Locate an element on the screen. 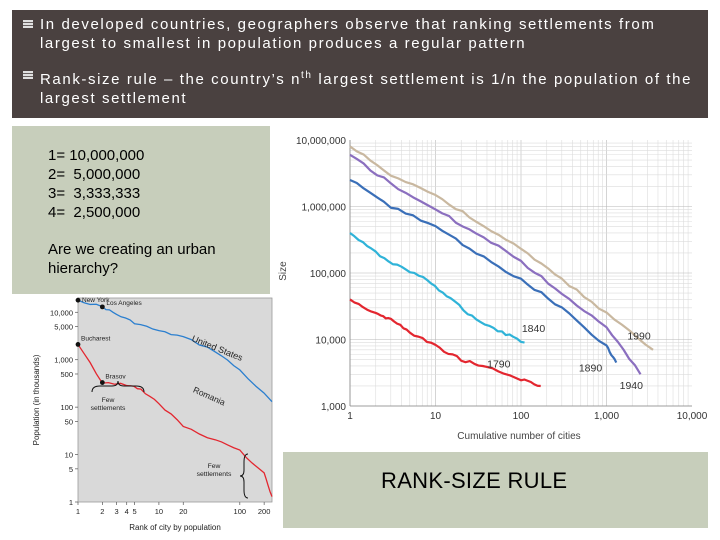 The height and width of the screenshot is (540, 720). rank-item: 2= 5,000,000 is located at coordinates (94, 174).